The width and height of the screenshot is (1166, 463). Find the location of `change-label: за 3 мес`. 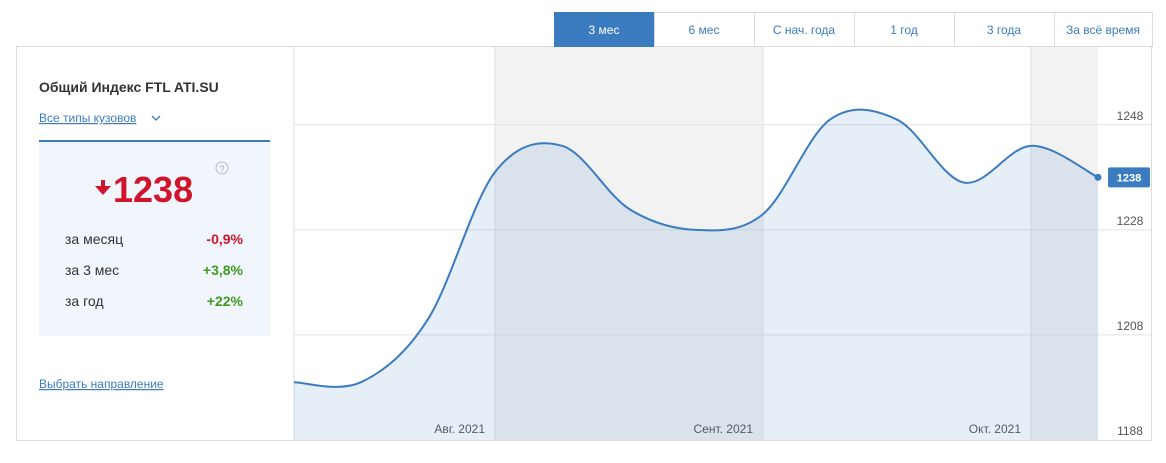

change-label: за 3 мес is located at coordinates (92, 270).